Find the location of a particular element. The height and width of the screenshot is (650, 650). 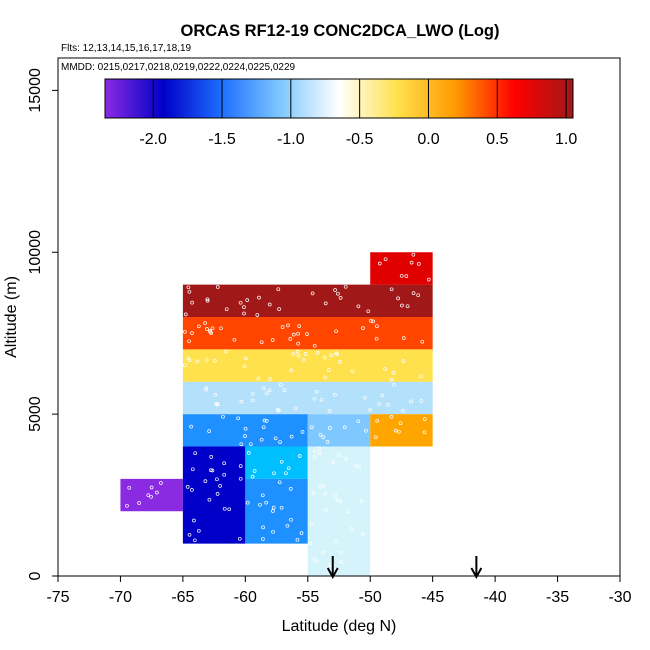

colorbar-tick-label: -1.5 is located at coordinates (222, 139).